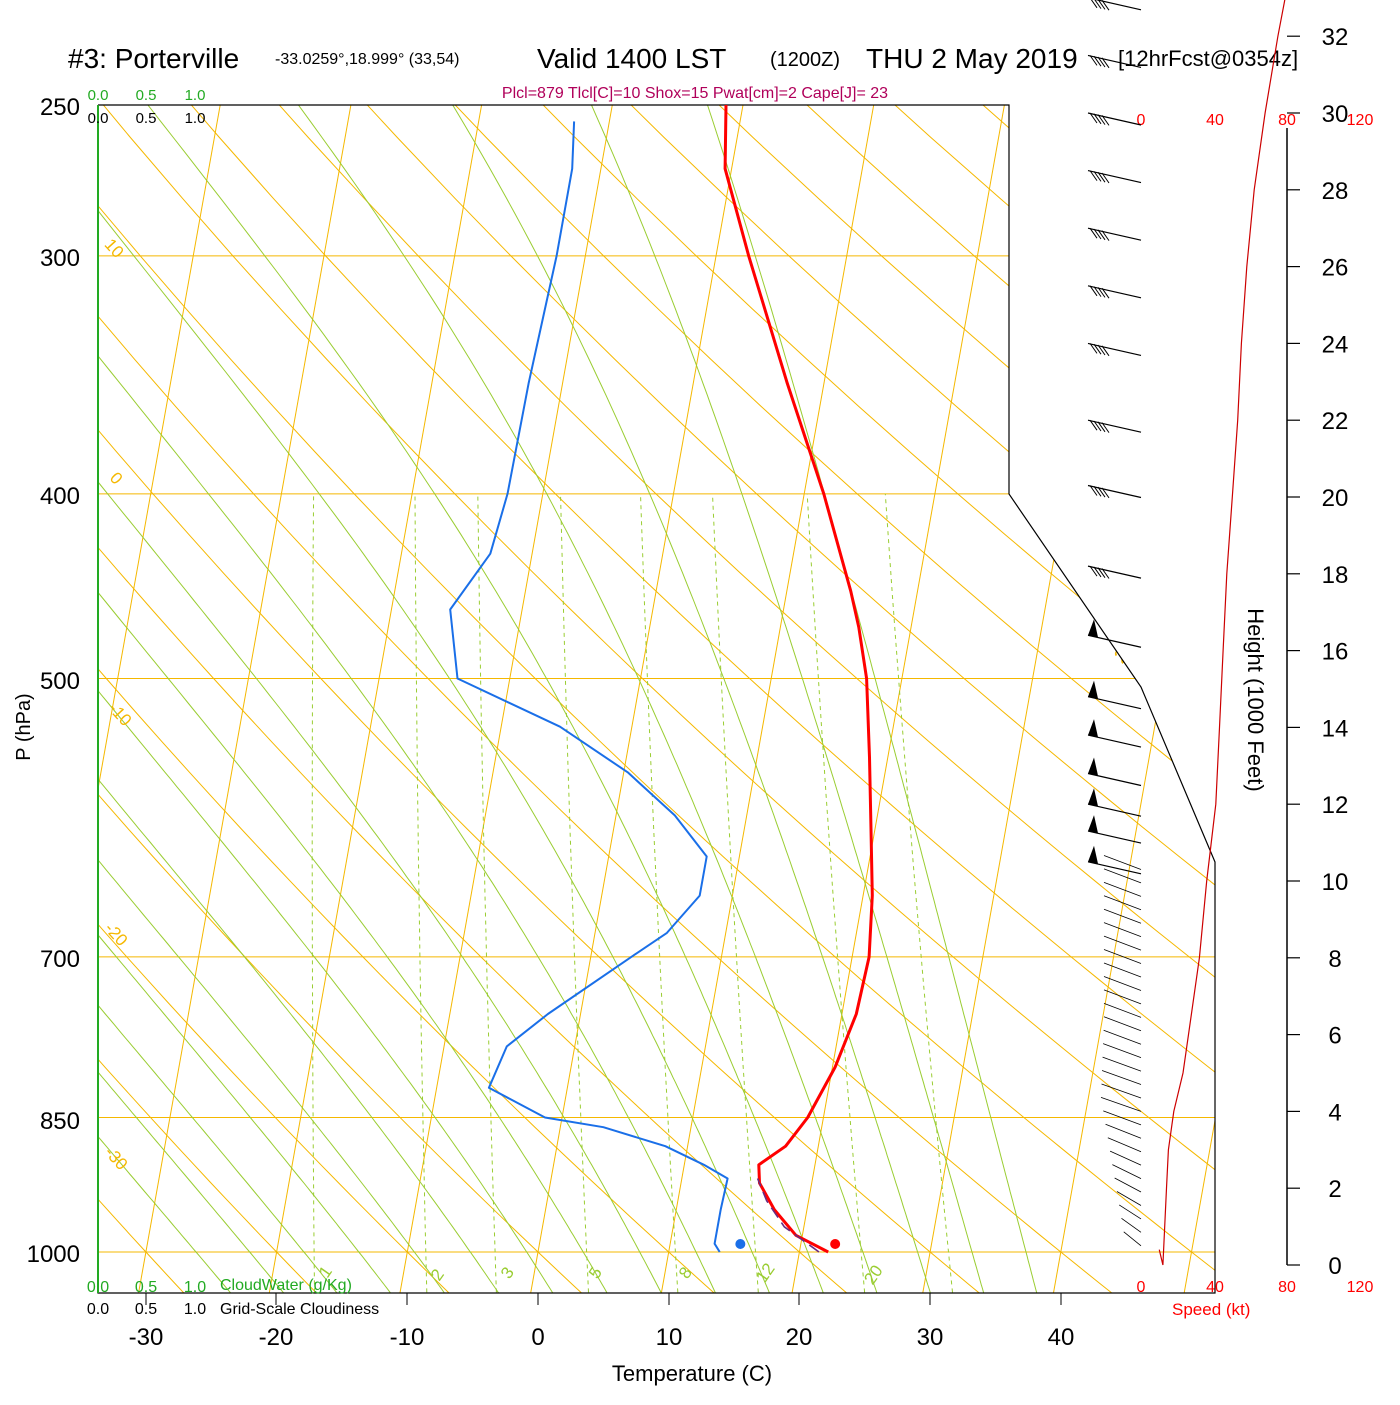 The width and height of the screenshot is (1400, 1405). Describe the element at coordinates (1335, 575) in the screenshot. I see `height-tick-label: 18` at that location.